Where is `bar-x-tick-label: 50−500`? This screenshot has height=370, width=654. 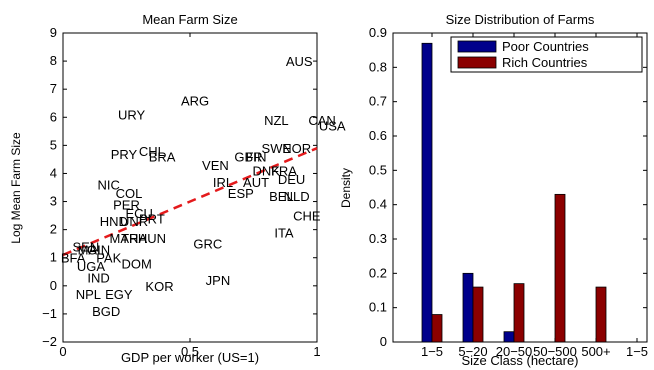 bar-x-tick-label: 50−500 is located at coordinates (555, 351).